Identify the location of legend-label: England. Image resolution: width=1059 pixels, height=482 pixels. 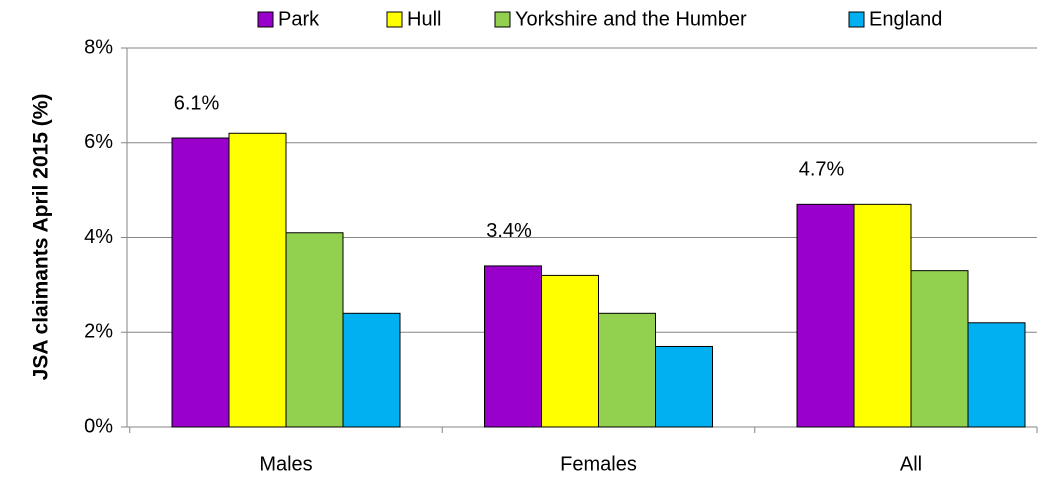
(905, 19).